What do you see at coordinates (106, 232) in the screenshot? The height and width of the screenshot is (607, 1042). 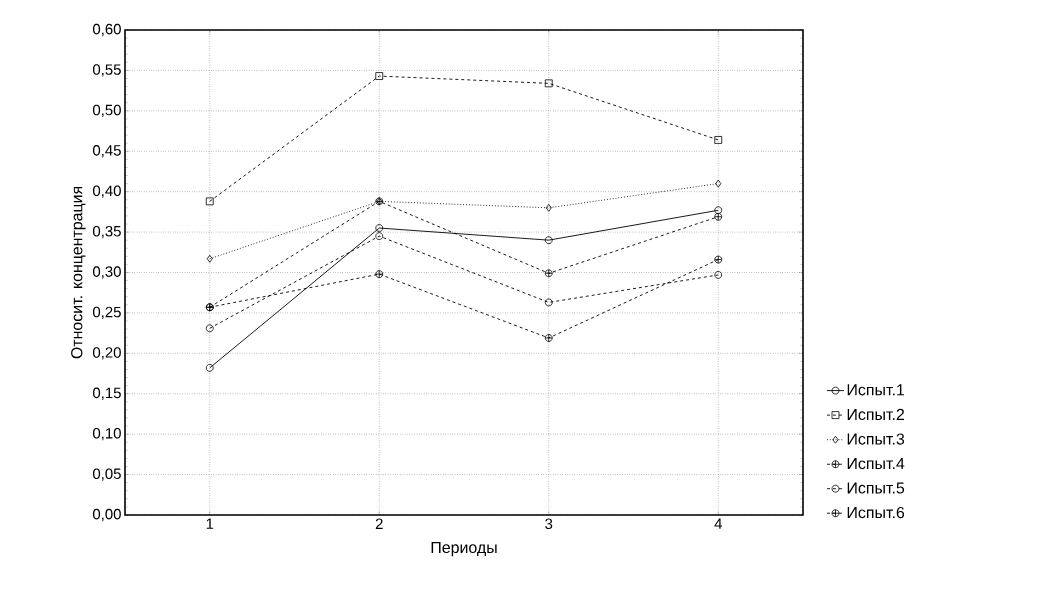 I see `y-tick-label: 0,35` at bounding box center [106, 232].